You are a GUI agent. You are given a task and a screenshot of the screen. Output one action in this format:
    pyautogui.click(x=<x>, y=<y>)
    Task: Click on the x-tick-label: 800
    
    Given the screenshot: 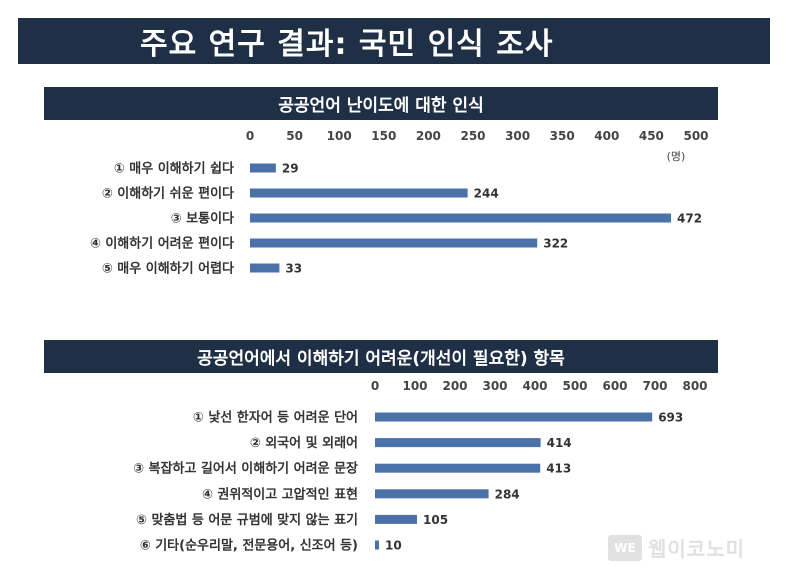 What is the action you would take?
    pyautogui.click(x=694, y=386)
    